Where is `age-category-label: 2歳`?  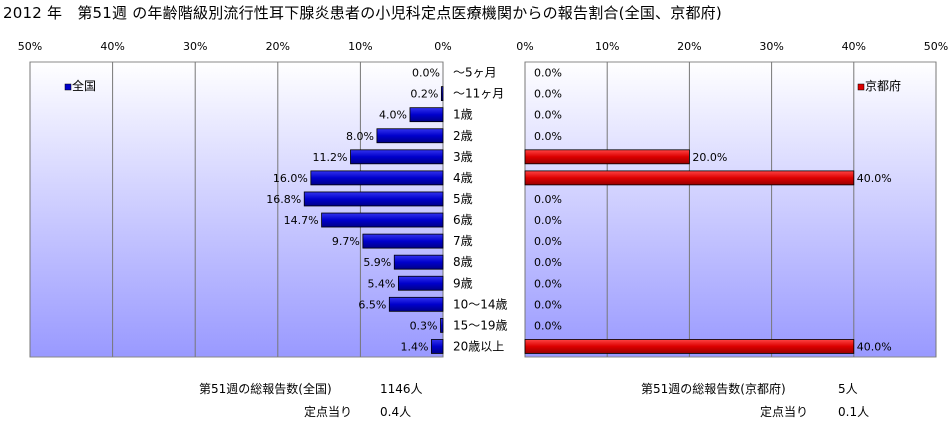 age-category-label: 2歳 is located at coordinates (463, 136).